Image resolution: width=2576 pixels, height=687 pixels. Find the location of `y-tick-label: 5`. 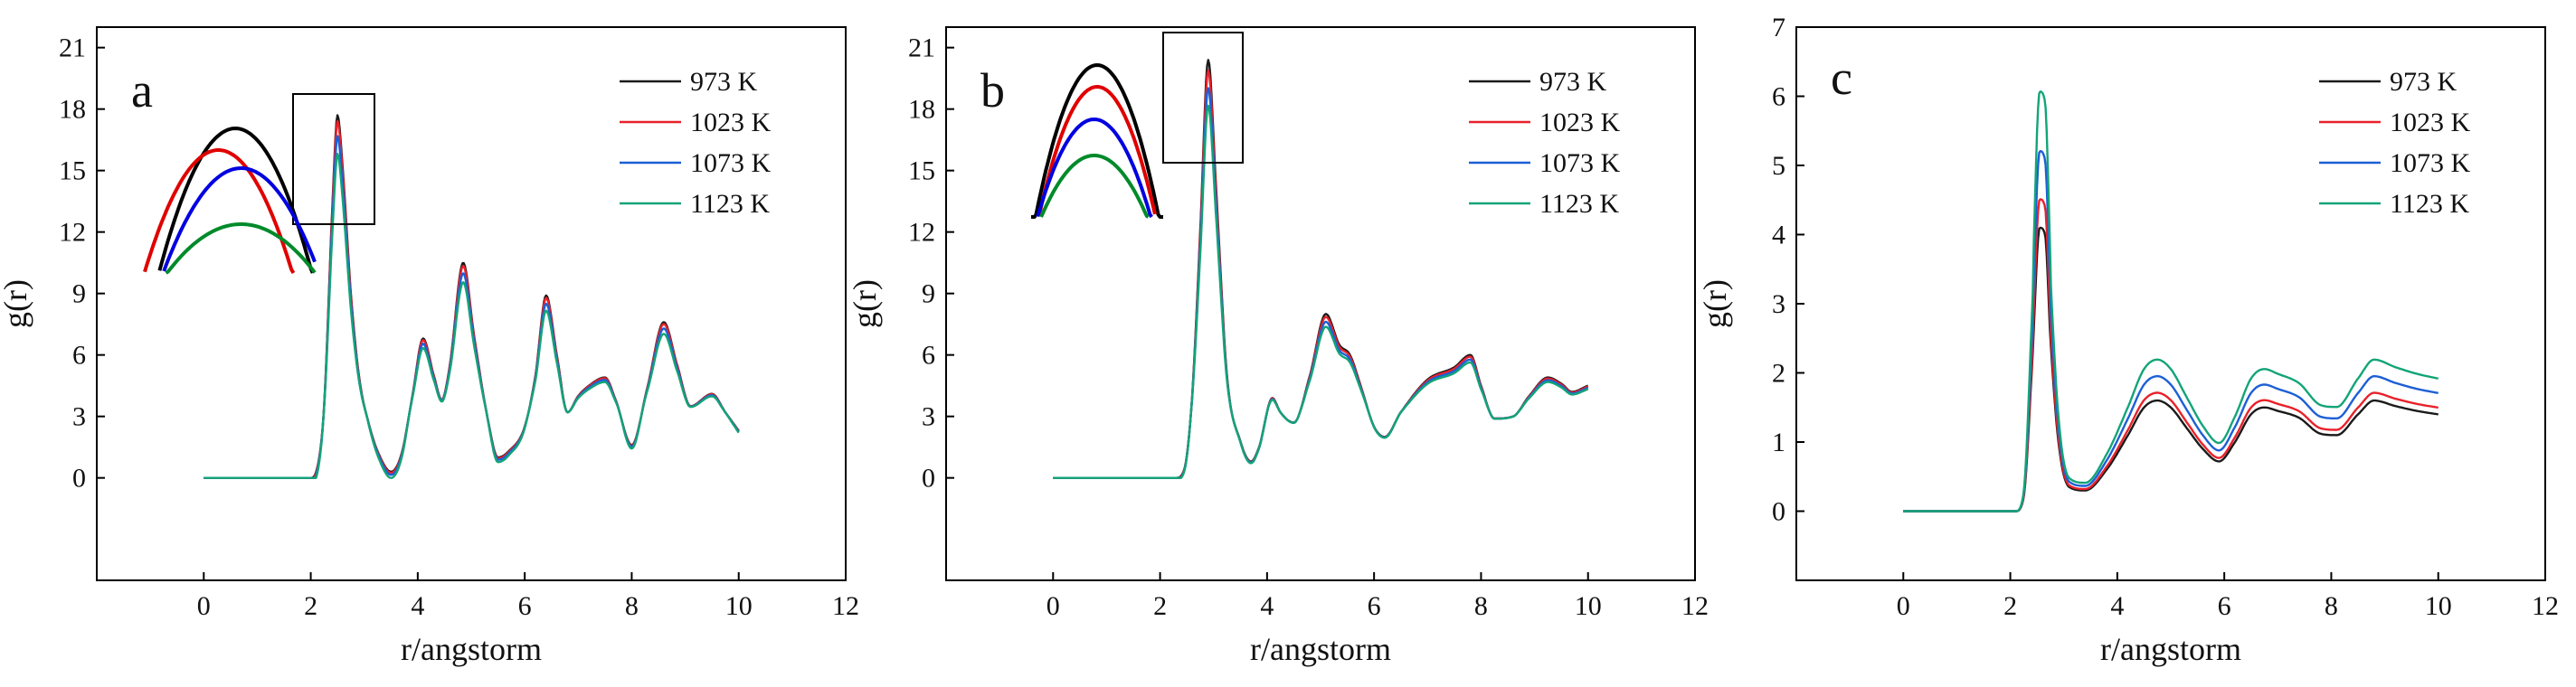

y-tick-label: 5 is located at coordinates (1778, 166).